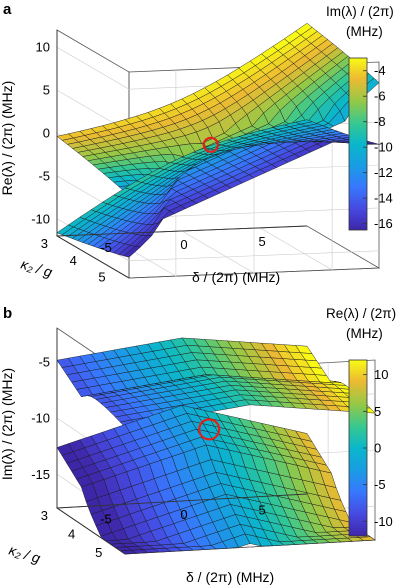  I want to click on colorbar-tick-label: -5, so click(380, 484).